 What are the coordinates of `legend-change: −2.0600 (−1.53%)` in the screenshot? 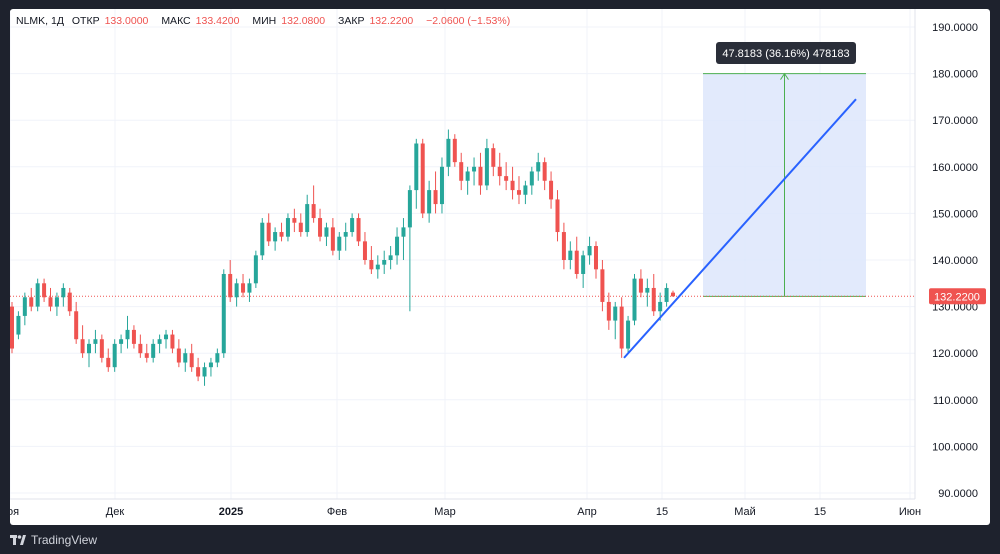 It's located at (468, 21).